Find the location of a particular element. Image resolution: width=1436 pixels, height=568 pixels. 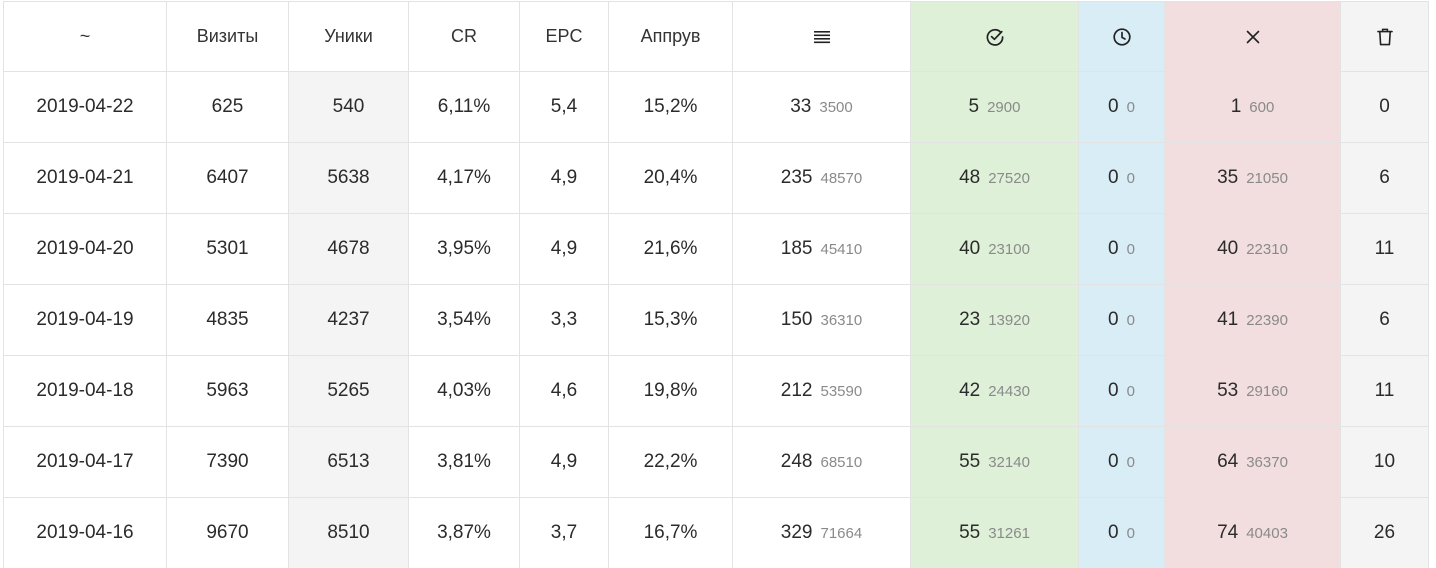

uniques-value: 5638 is located at coordinates (348, 177).